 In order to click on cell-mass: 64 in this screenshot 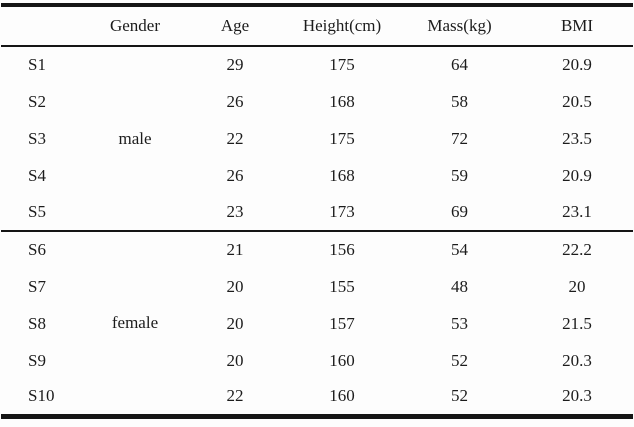, I will do `click(459, 64)`.